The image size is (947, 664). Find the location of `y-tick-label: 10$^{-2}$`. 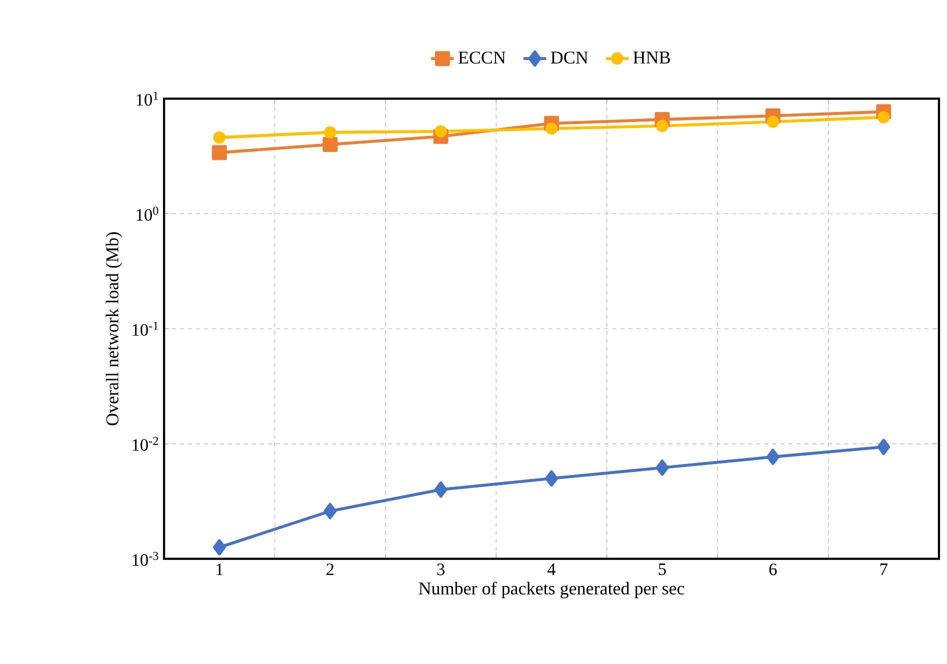

y-tick-label: 10$^{-2}$ is located at coordinates (145, 443).